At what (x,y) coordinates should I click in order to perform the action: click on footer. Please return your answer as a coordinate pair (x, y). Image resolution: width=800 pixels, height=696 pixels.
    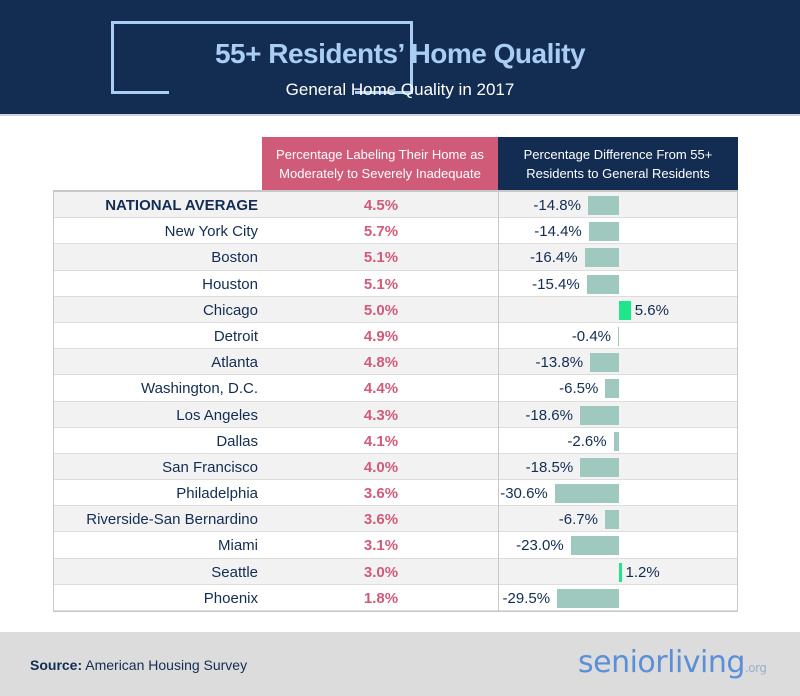
    Looking at the image, I should click on (400, 664).